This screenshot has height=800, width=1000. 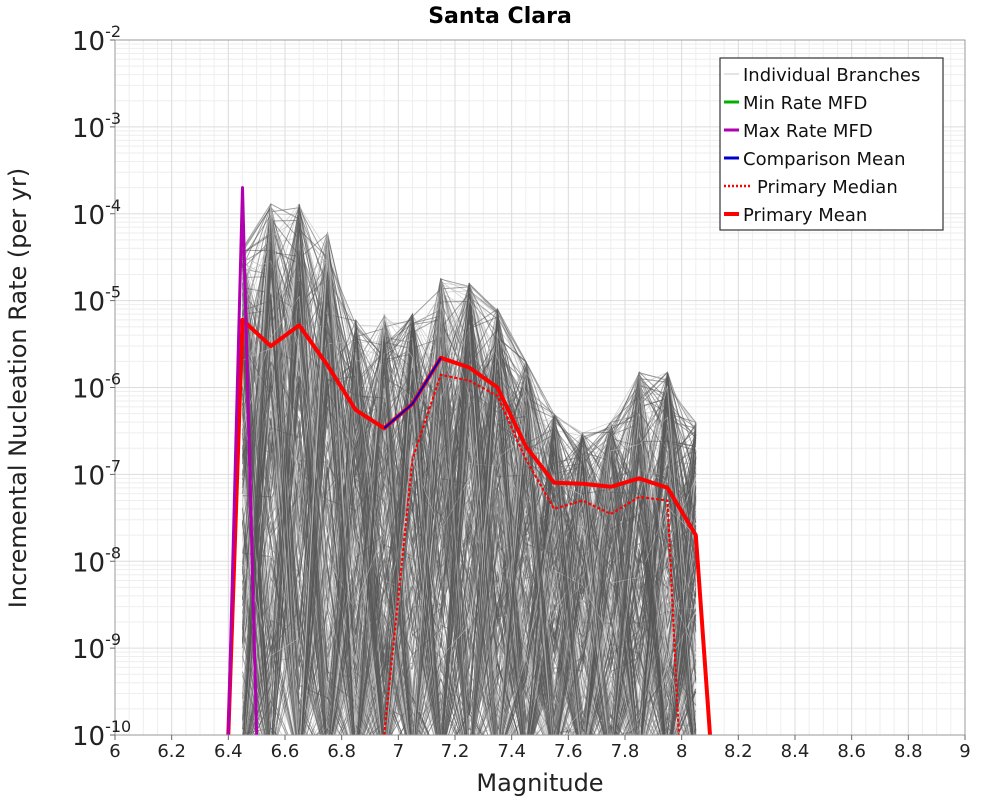 What do you see at coordinates (805, 103) in the screenshot?
I see `legend-label: Min Rate MFD` at bounding box center [805, 103].